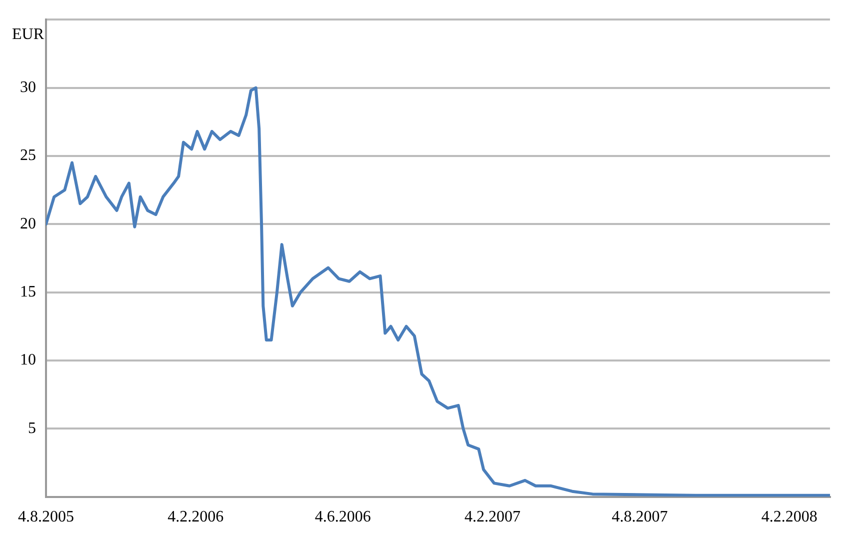 The image size is (850, 534). What do you see at coordinates (28, 291) in the screenshot?
I see `y-tick-label: 15` at bounding box center [28, 291].